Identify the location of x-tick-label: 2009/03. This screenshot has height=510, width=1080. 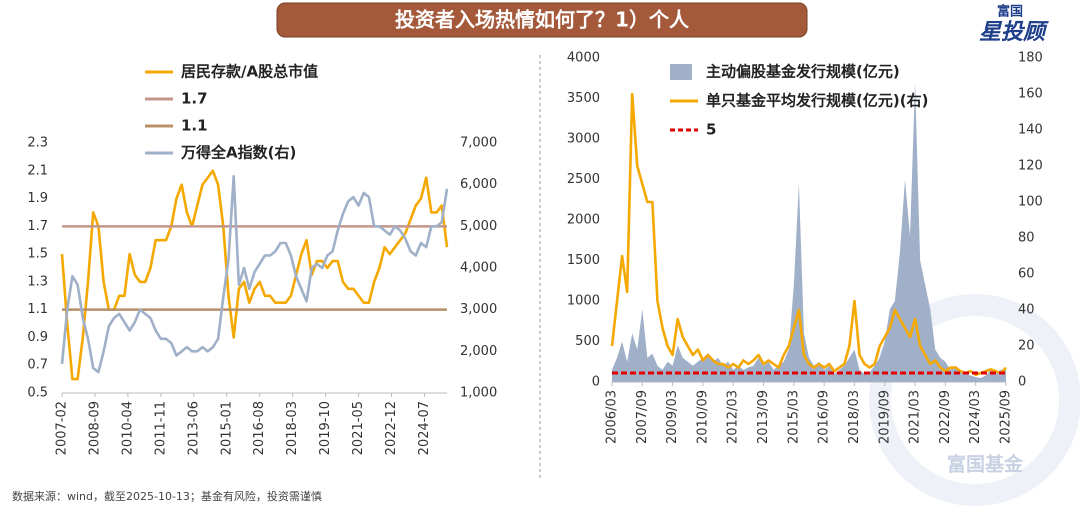
(672, 417).